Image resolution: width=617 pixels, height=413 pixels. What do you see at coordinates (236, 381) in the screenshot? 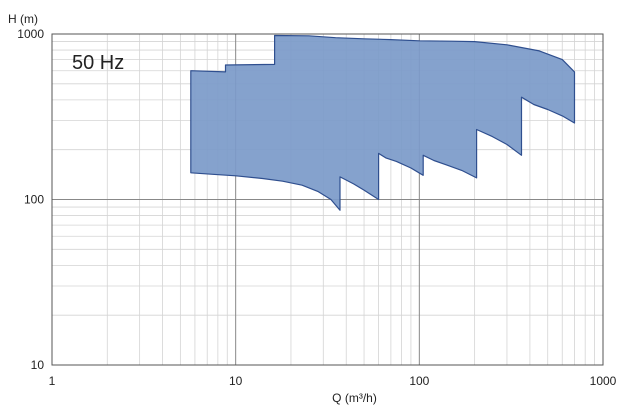
I see `x-tick-label: 10` at bounding box center [236, 381].